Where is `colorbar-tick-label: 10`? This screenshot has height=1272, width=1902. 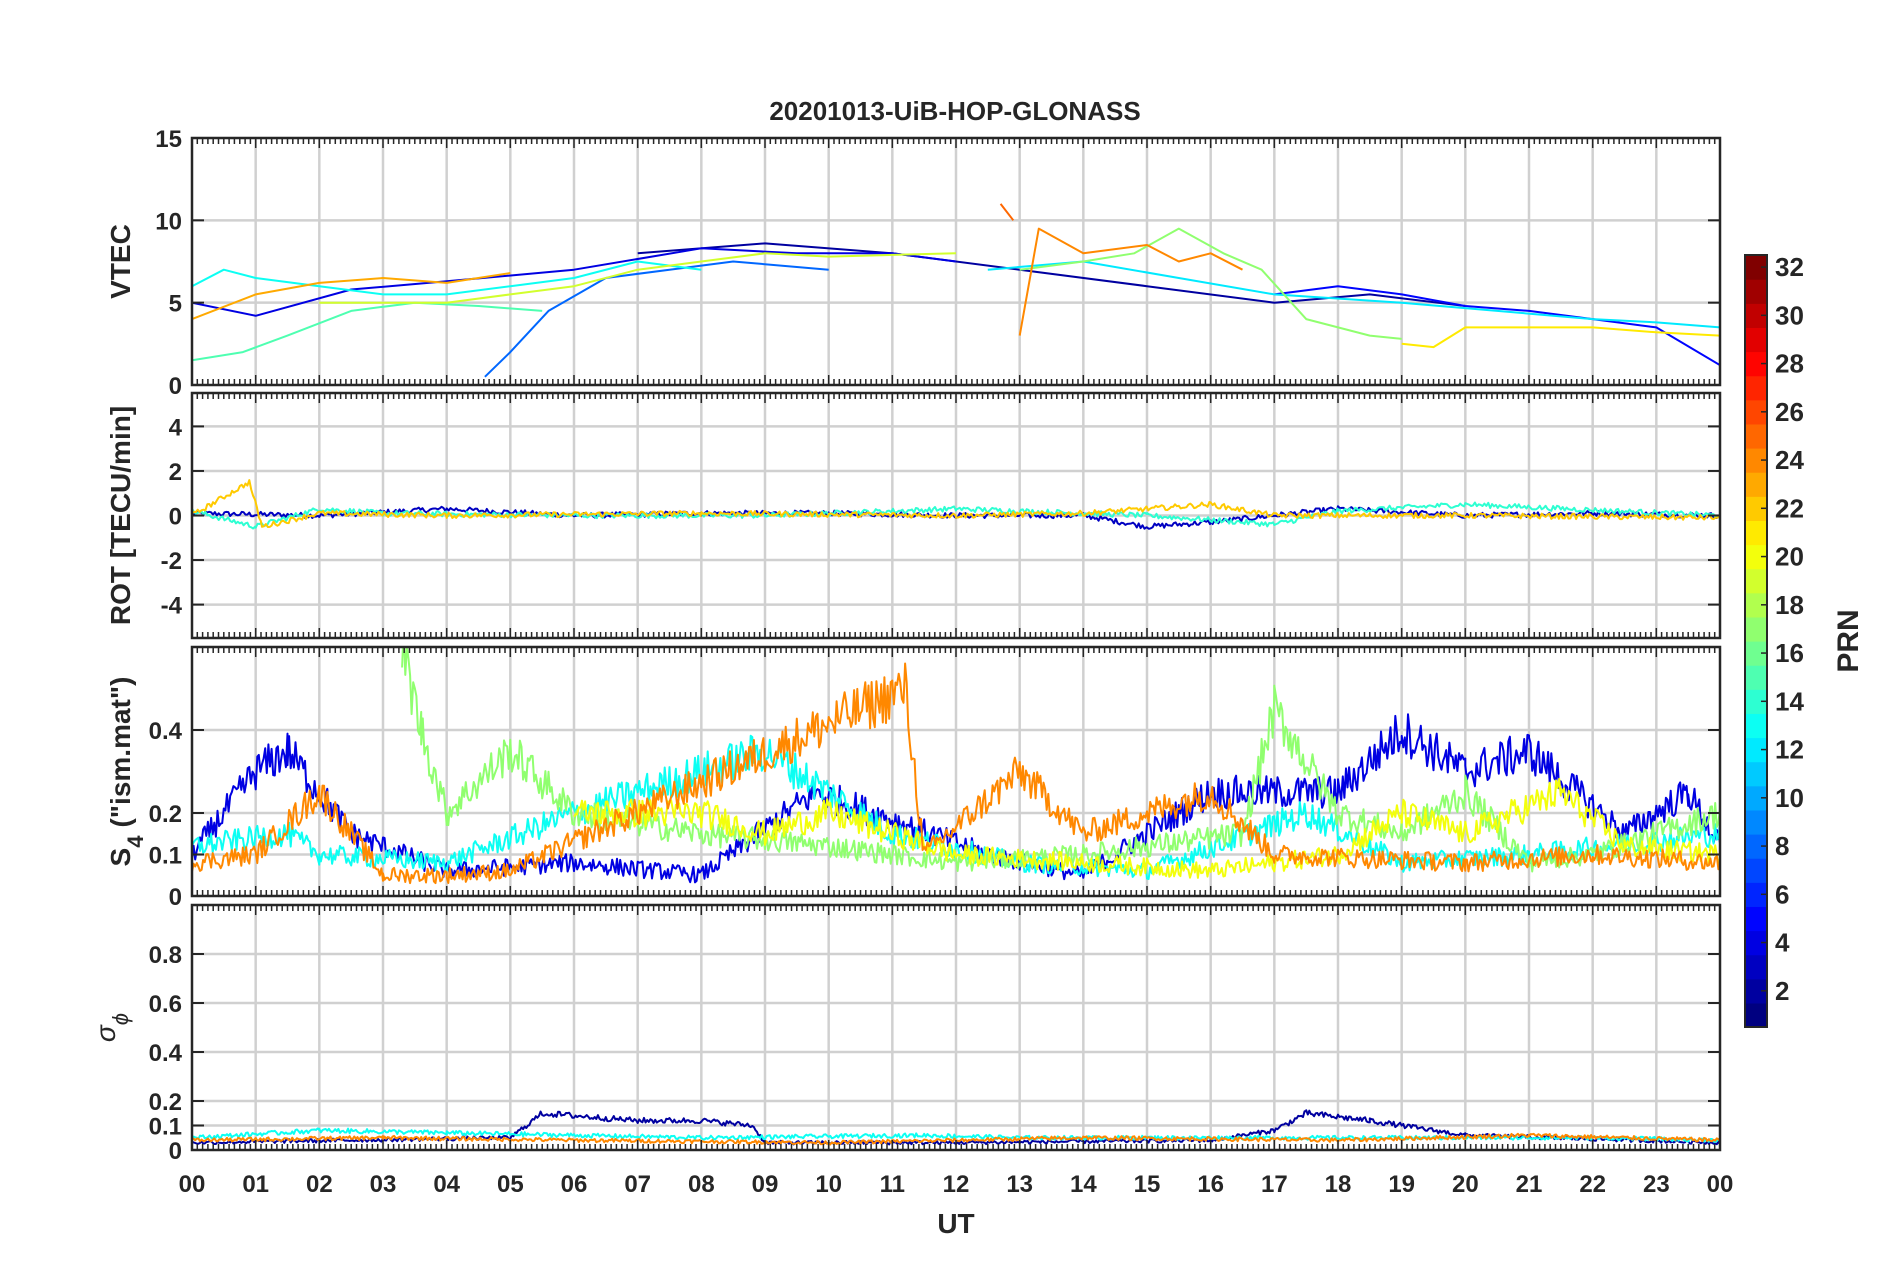
colorbar-tick-label: 10 is located at coordinates (1789, 798).